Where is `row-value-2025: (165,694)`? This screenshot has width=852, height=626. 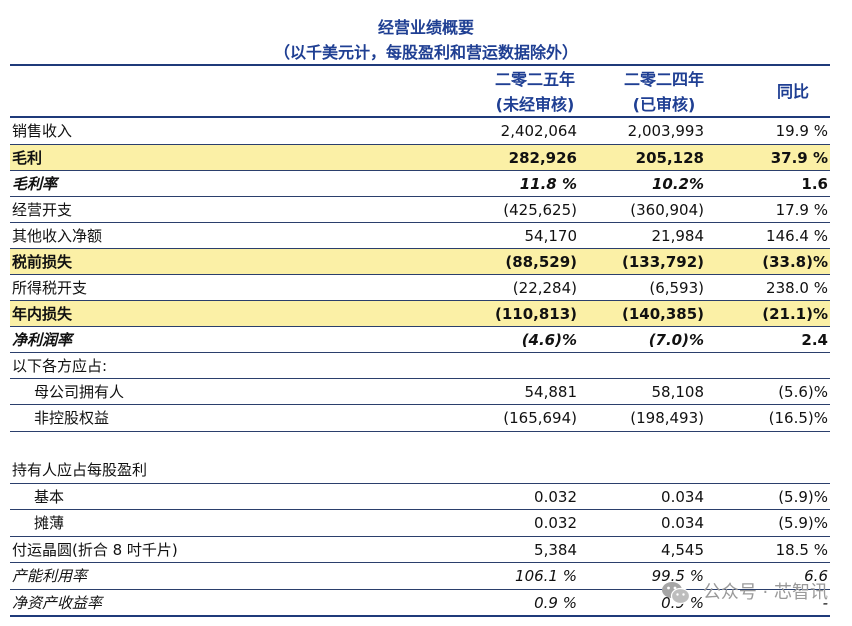 row-value-2025: (165,694) is located at coordinates (540, 418).